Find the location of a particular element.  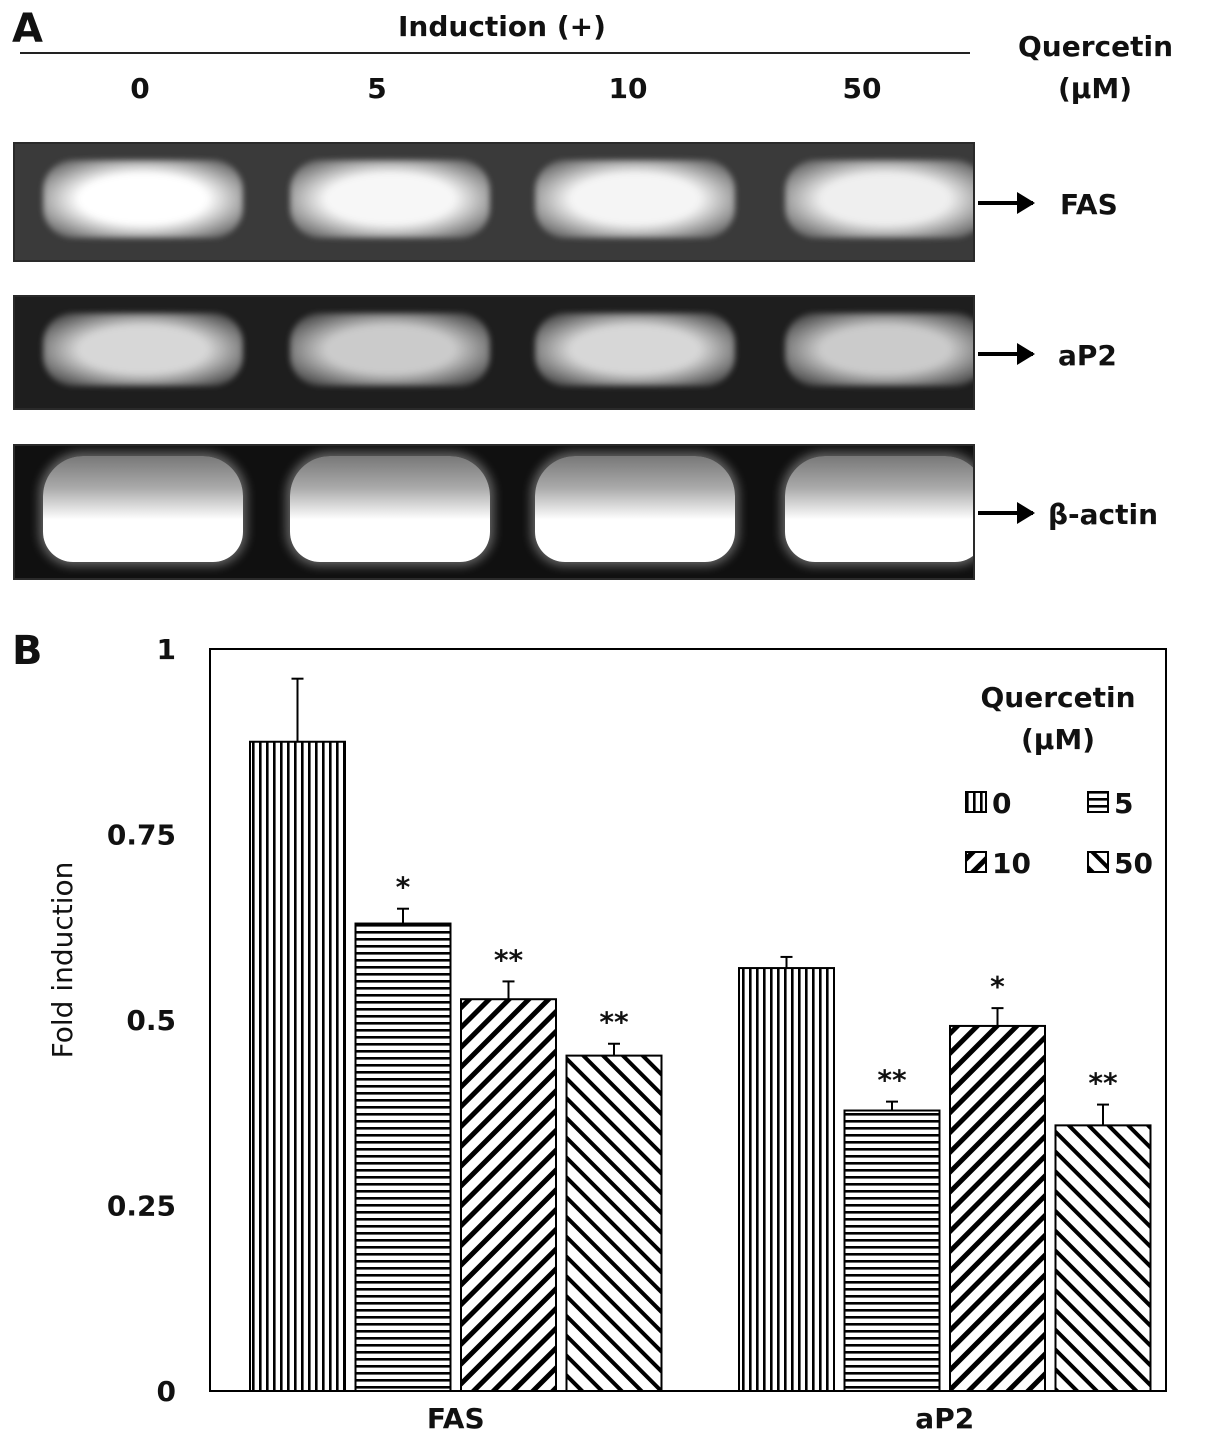

induction-label: Induction (+) is located at coordinates (502, 26).